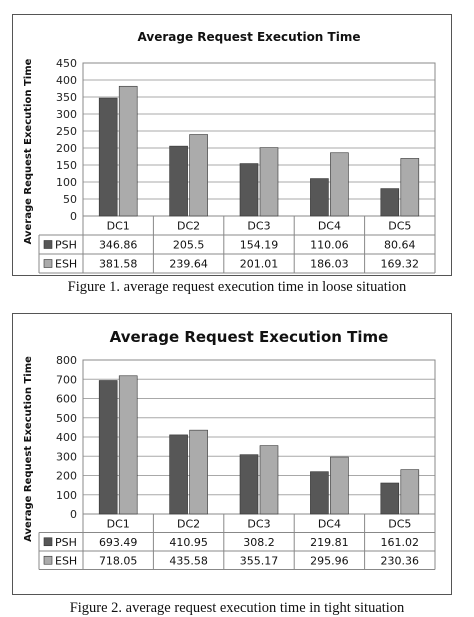 The width and height of the screenshot is (474, 617). Describe the element at coordinates (329, 264) in the screenshot. I see `data-table-value: 186.03` at that location.